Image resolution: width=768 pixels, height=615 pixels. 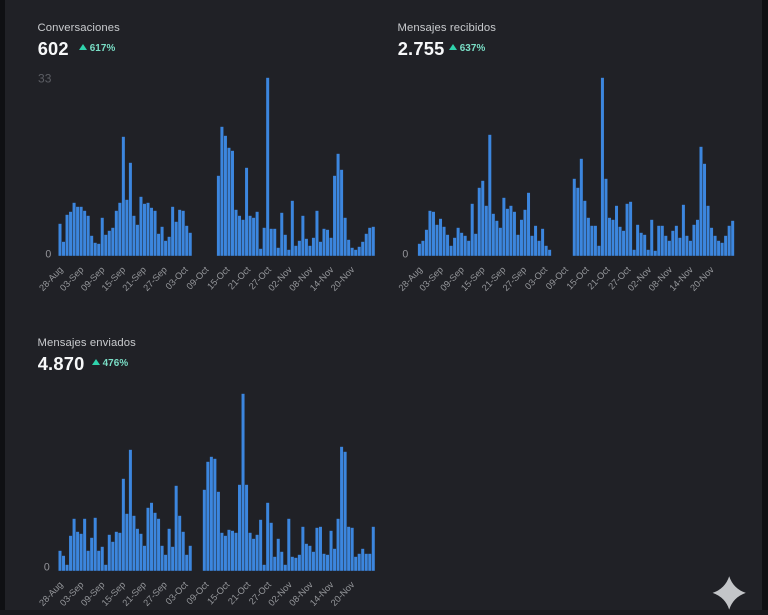 I want to click on svg-text: 33, so click(x=45, y=78).